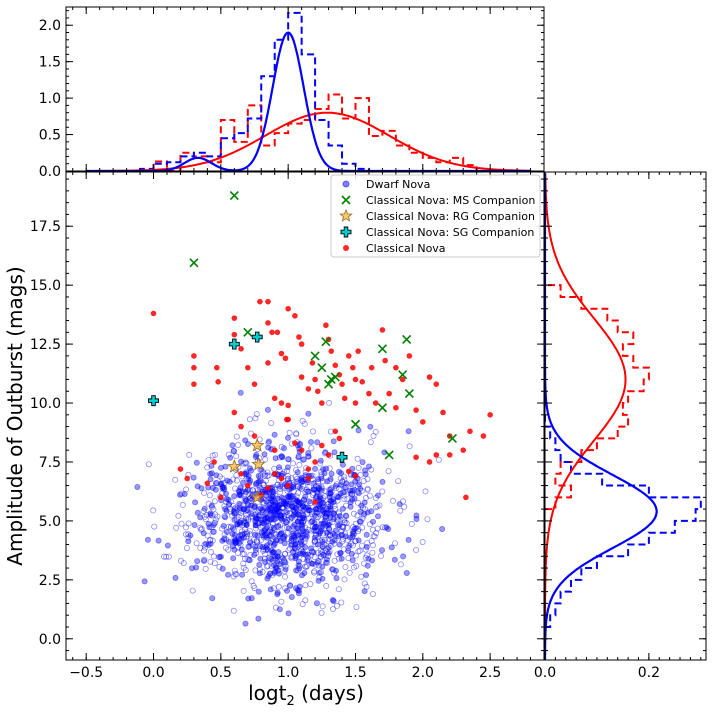  I want to click on y-tick-label: 10.0, so click(45, 404).